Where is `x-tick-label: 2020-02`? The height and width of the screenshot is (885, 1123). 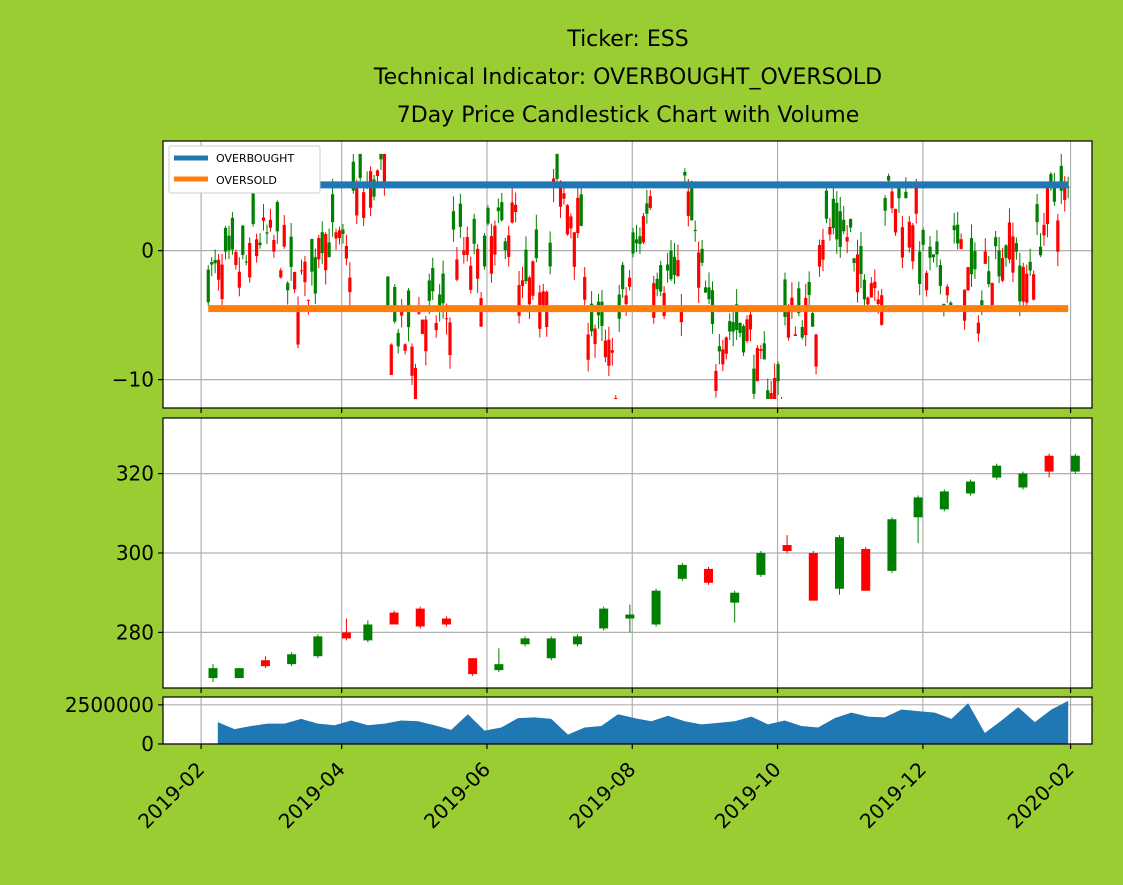 x-tick-label: 2020-02 is located at coordinates (1041, 795).